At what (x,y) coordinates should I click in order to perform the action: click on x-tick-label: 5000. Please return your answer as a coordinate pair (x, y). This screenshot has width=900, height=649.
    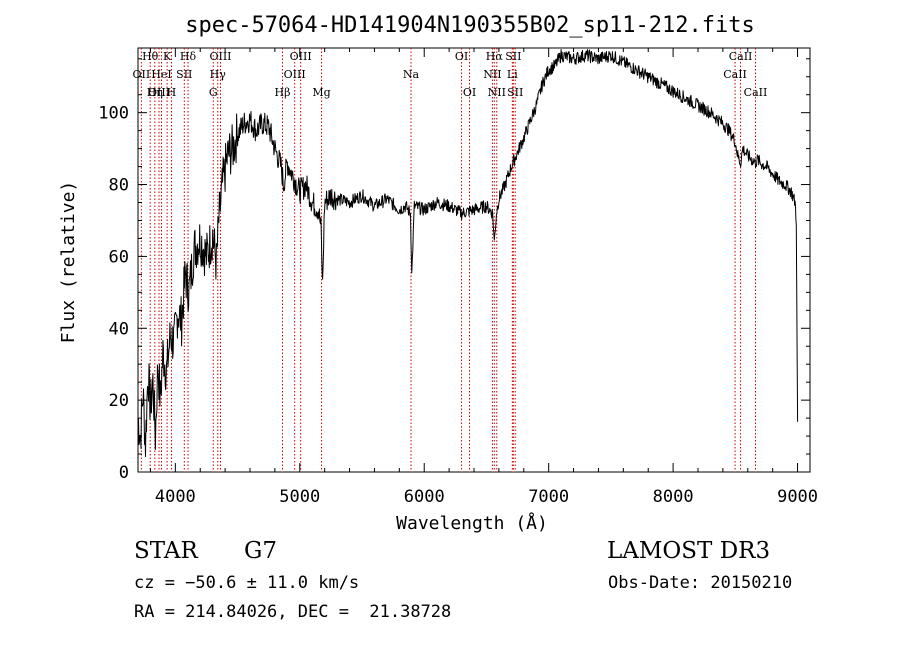
    Looking at the image, I should click on (299, 497).